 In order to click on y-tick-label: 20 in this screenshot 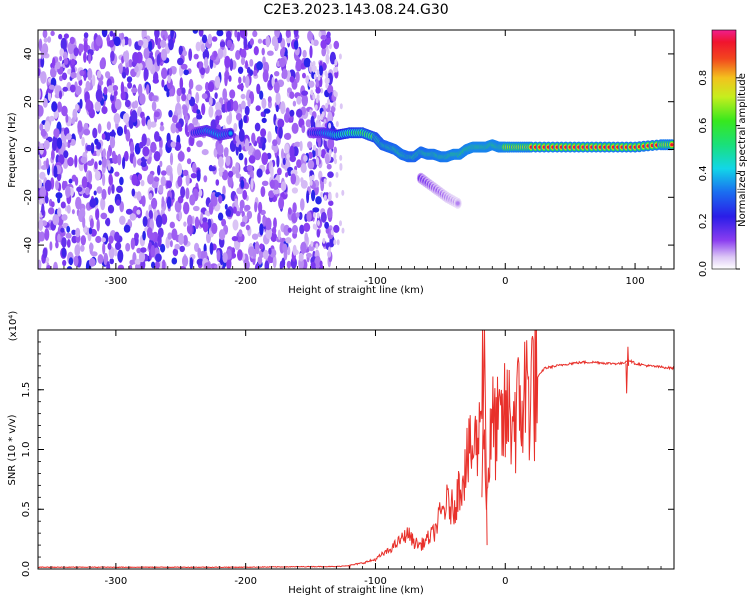, I will do `click(28, 101)`.